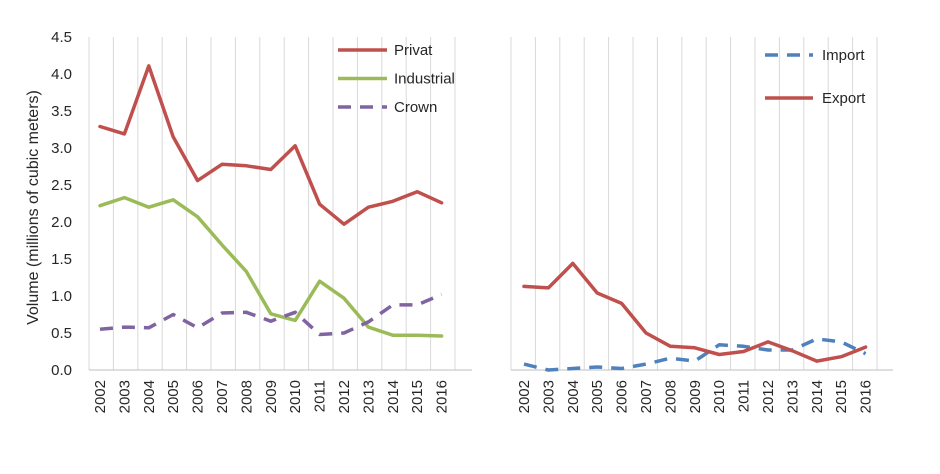 The image size is (940, 474). What do you see at coordinates (61, 185) in the screenshot?
I see `y-tick-label: 2.5` at bounding box center [61, 185].